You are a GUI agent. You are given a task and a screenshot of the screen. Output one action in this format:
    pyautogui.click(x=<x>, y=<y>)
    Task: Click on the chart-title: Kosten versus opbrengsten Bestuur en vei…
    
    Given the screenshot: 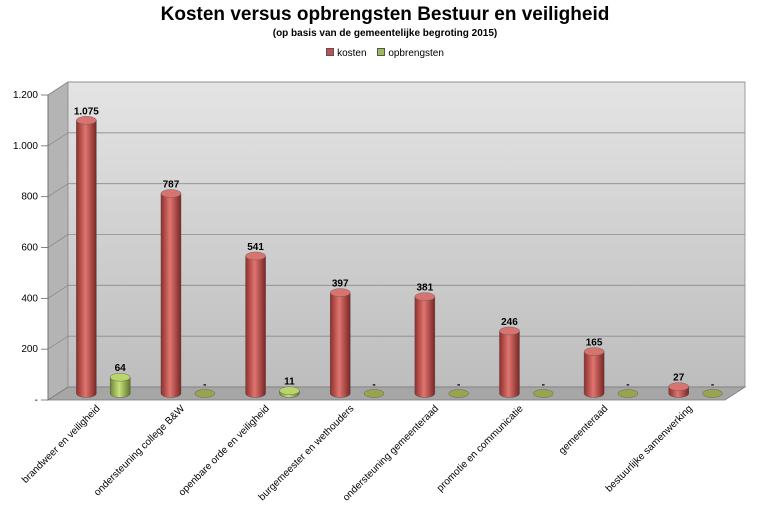 What is the action you would take?
    pyautogui.click(x=385, y=14)
    